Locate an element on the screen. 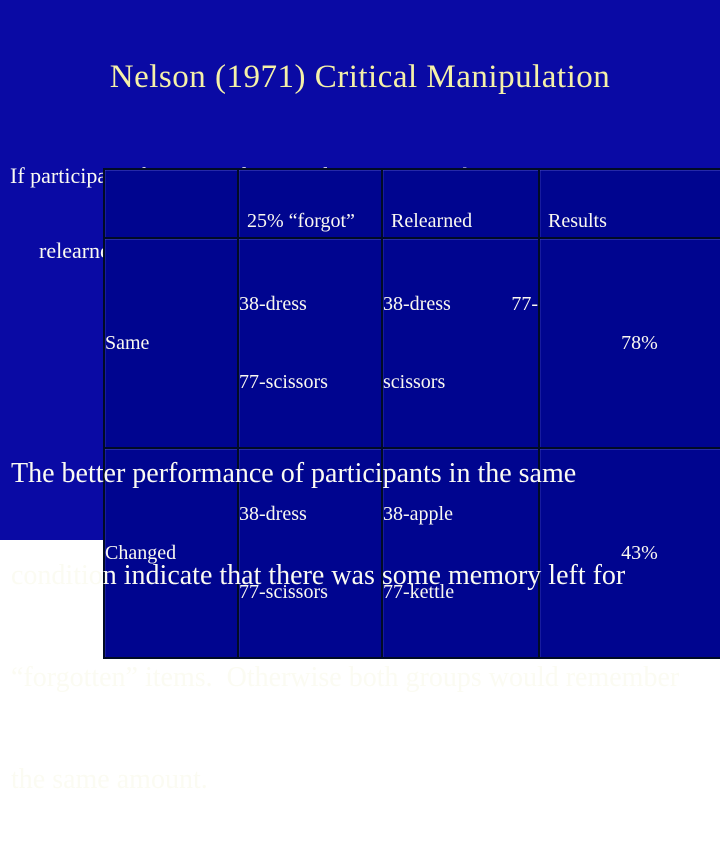  cell-same-forgot: 38-dress 77-scissors is located at coordinates (310, 343).